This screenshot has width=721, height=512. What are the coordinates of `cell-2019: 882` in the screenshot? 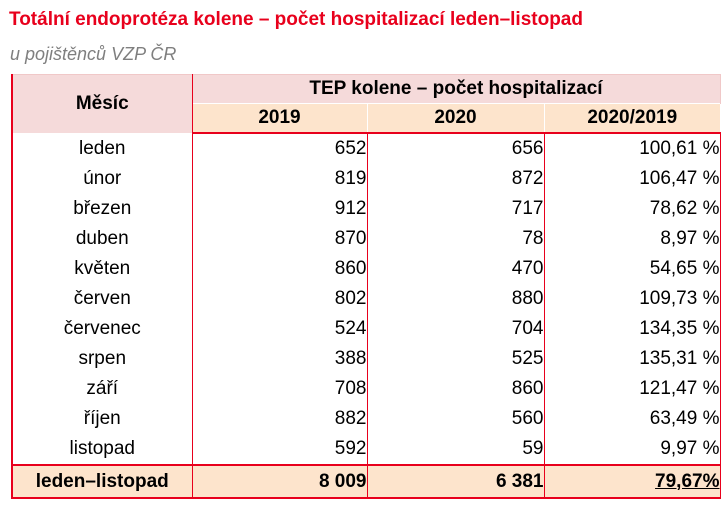 It's located at (280, 419).